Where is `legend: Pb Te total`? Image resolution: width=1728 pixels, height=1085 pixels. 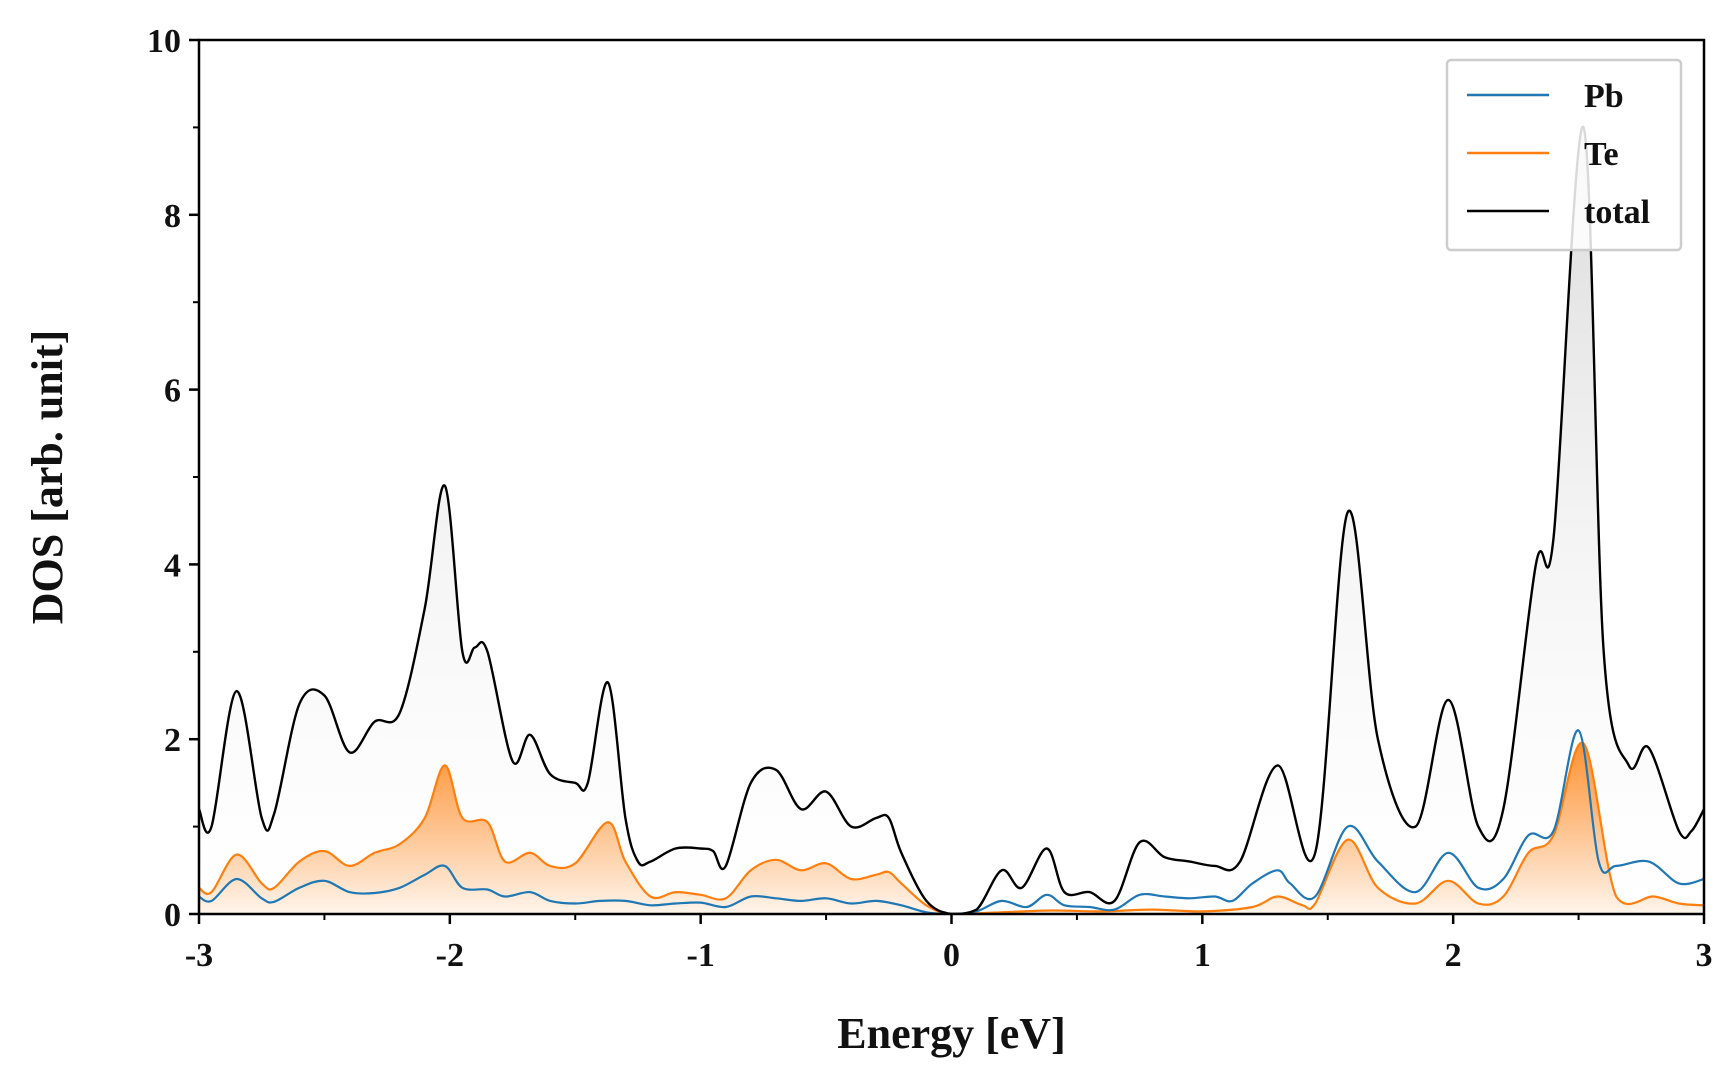 legend: Pb Te total is located at coordinates (1564, 155).